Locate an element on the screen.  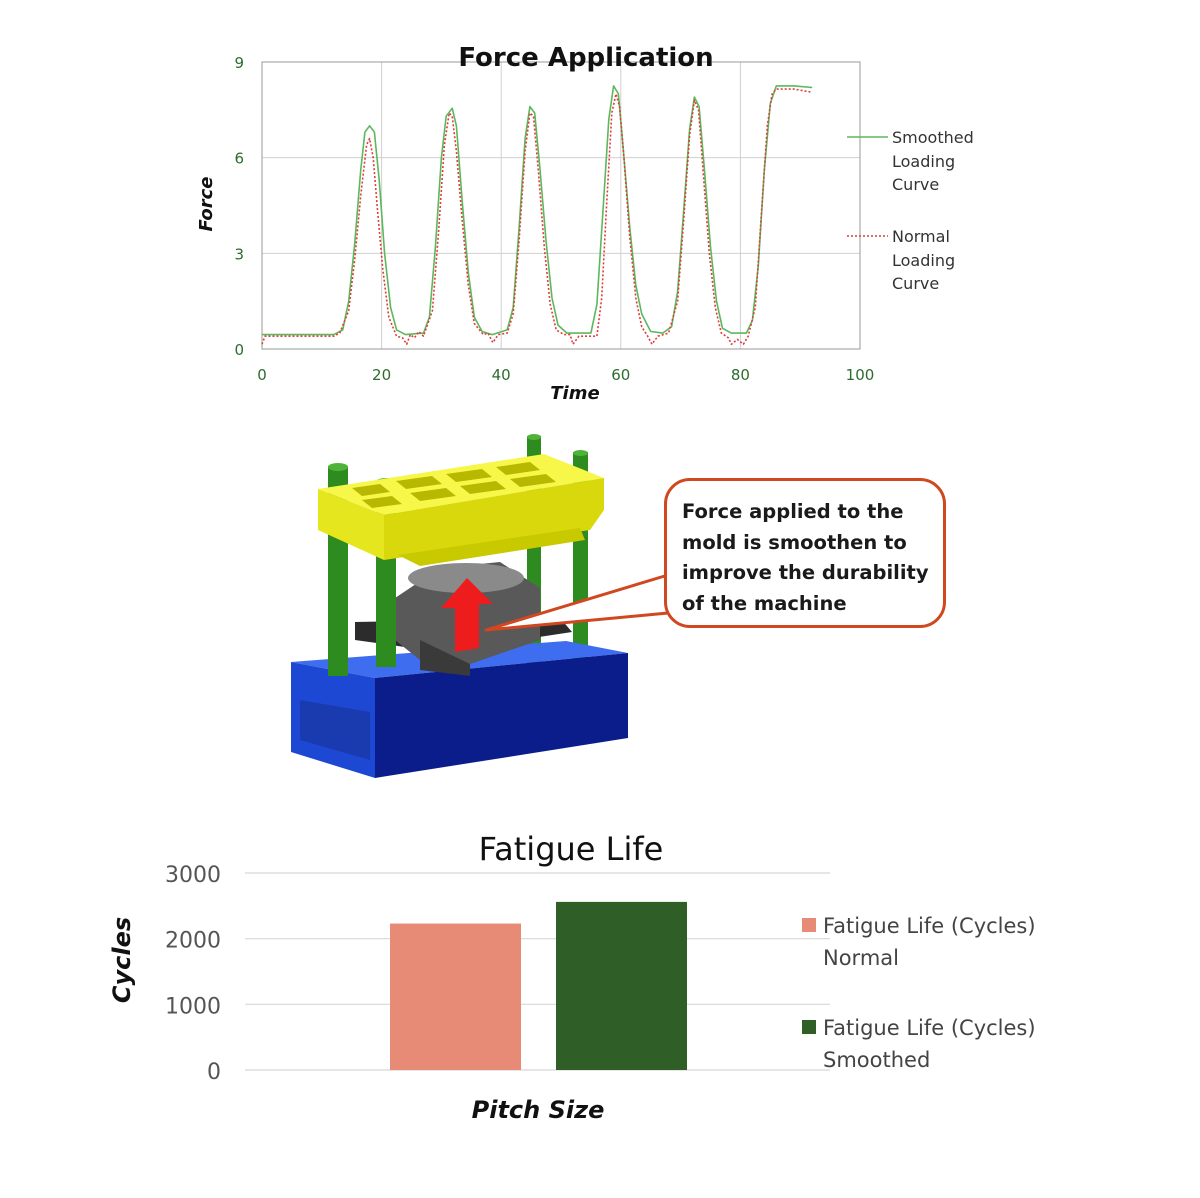
force-chart-y-tick-label: 9 is located at coordinates (239, 63).